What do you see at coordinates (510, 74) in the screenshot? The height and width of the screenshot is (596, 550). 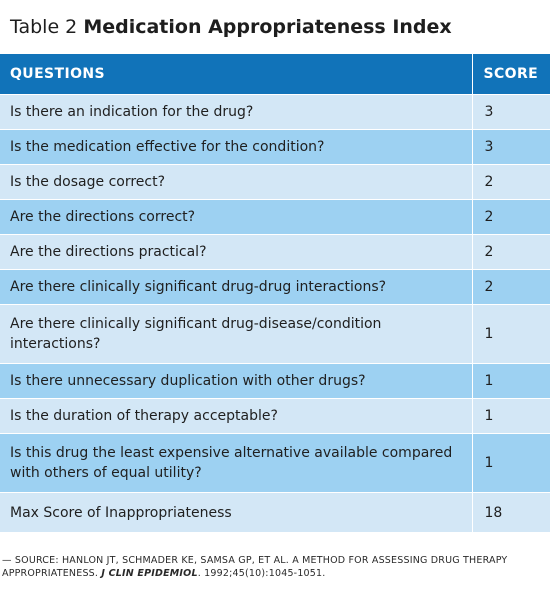 I see `score-column-header: SCORE` at bounding box center [510, 74].